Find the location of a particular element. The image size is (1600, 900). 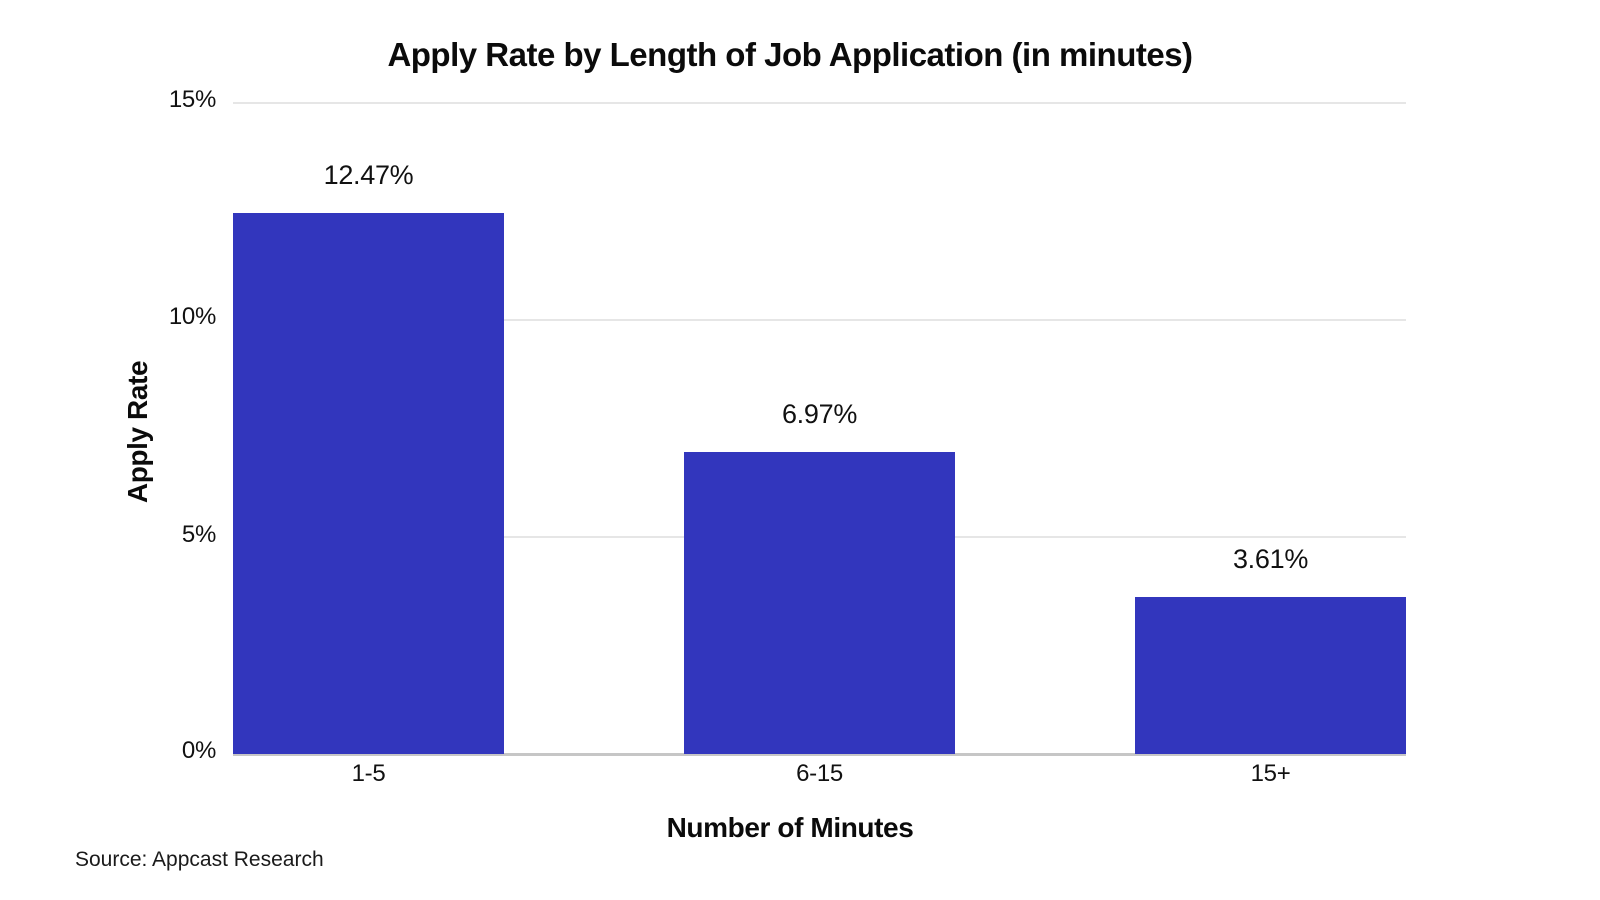

y-tick-15: 15% is located at coordinates (192, 99).